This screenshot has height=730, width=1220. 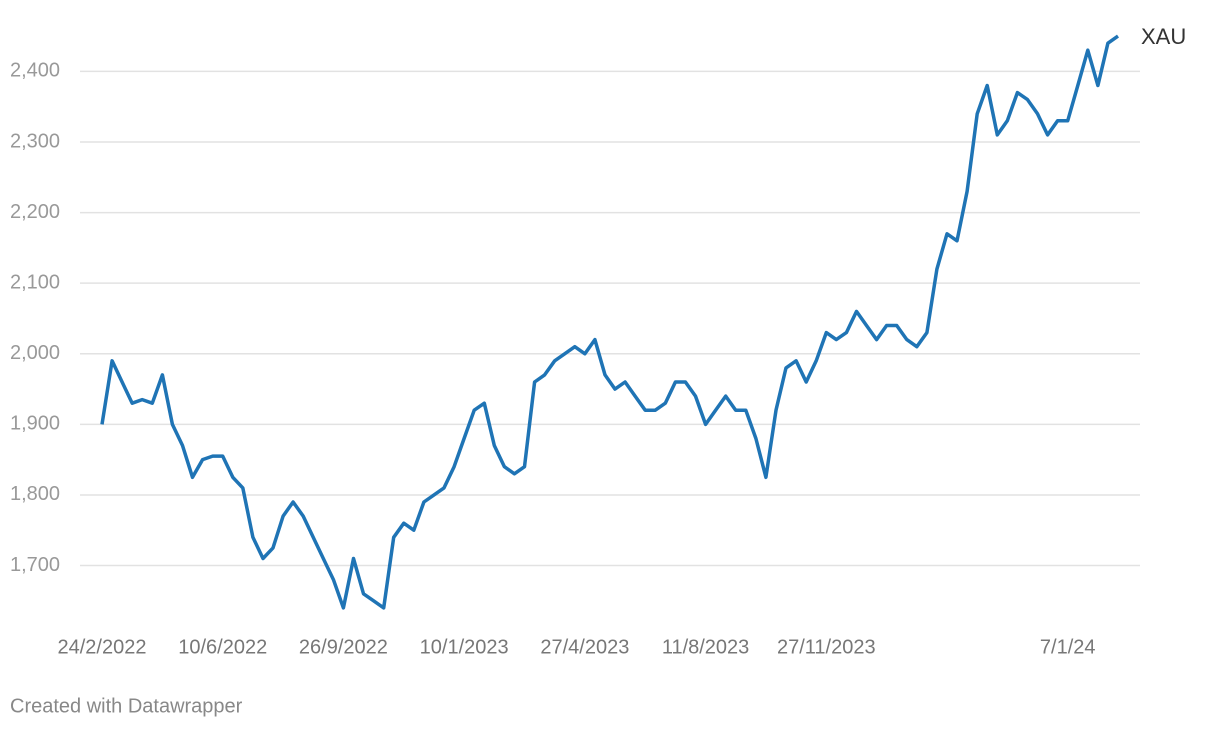 I want to click on x-tick-label: 27/11/2023, so click(x=826, y=647).